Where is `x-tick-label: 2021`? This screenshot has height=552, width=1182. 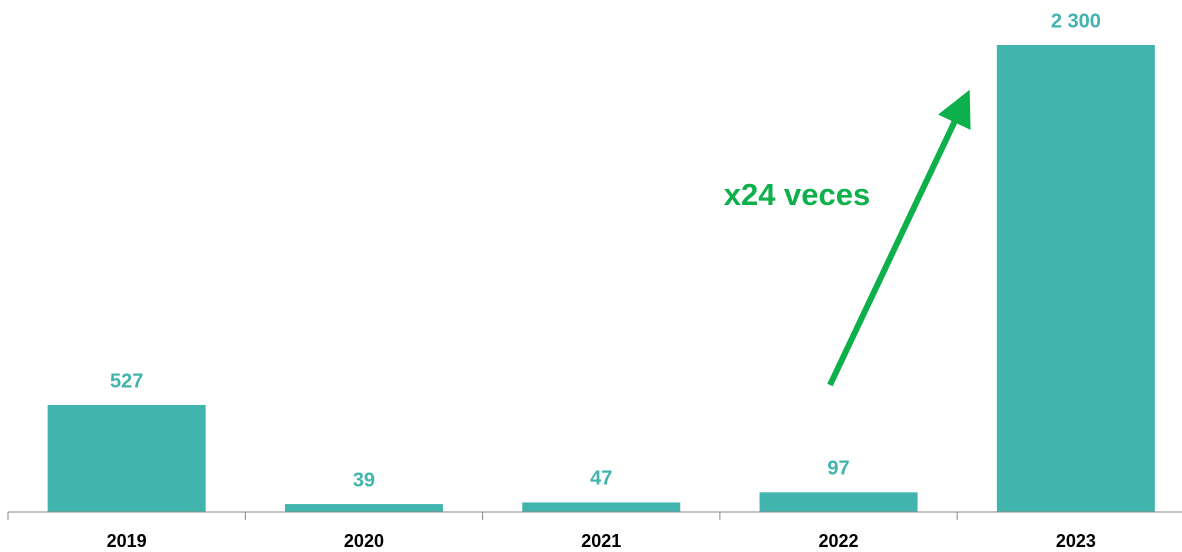
x-tick-label: 2021 is located at coordinates (601, 541).